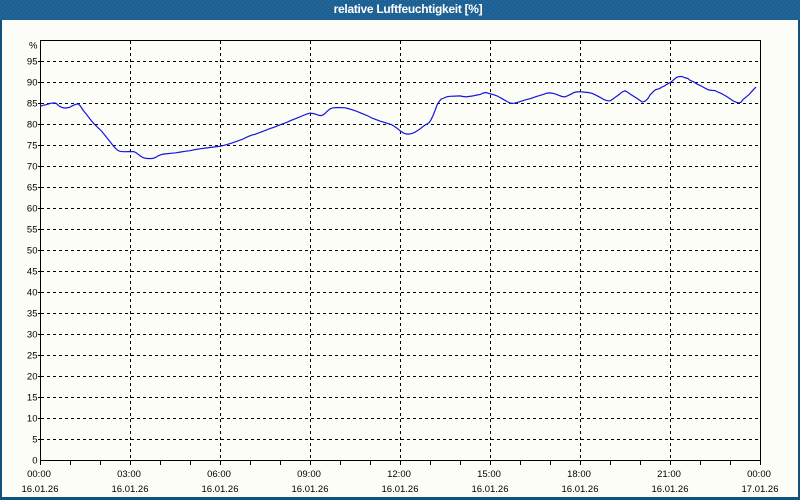 This screenshot has width=800, height=500. Describe the element at coordinates (32, 229) in the screenshot. I see `svg-text: 55` at that location.